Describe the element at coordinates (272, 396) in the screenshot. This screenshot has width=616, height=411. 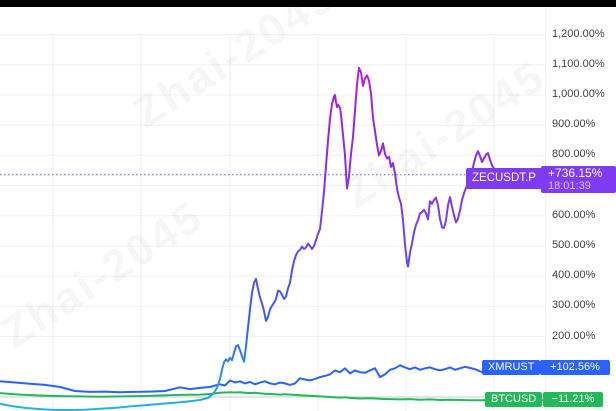
I see `btcusd-line` at that location.